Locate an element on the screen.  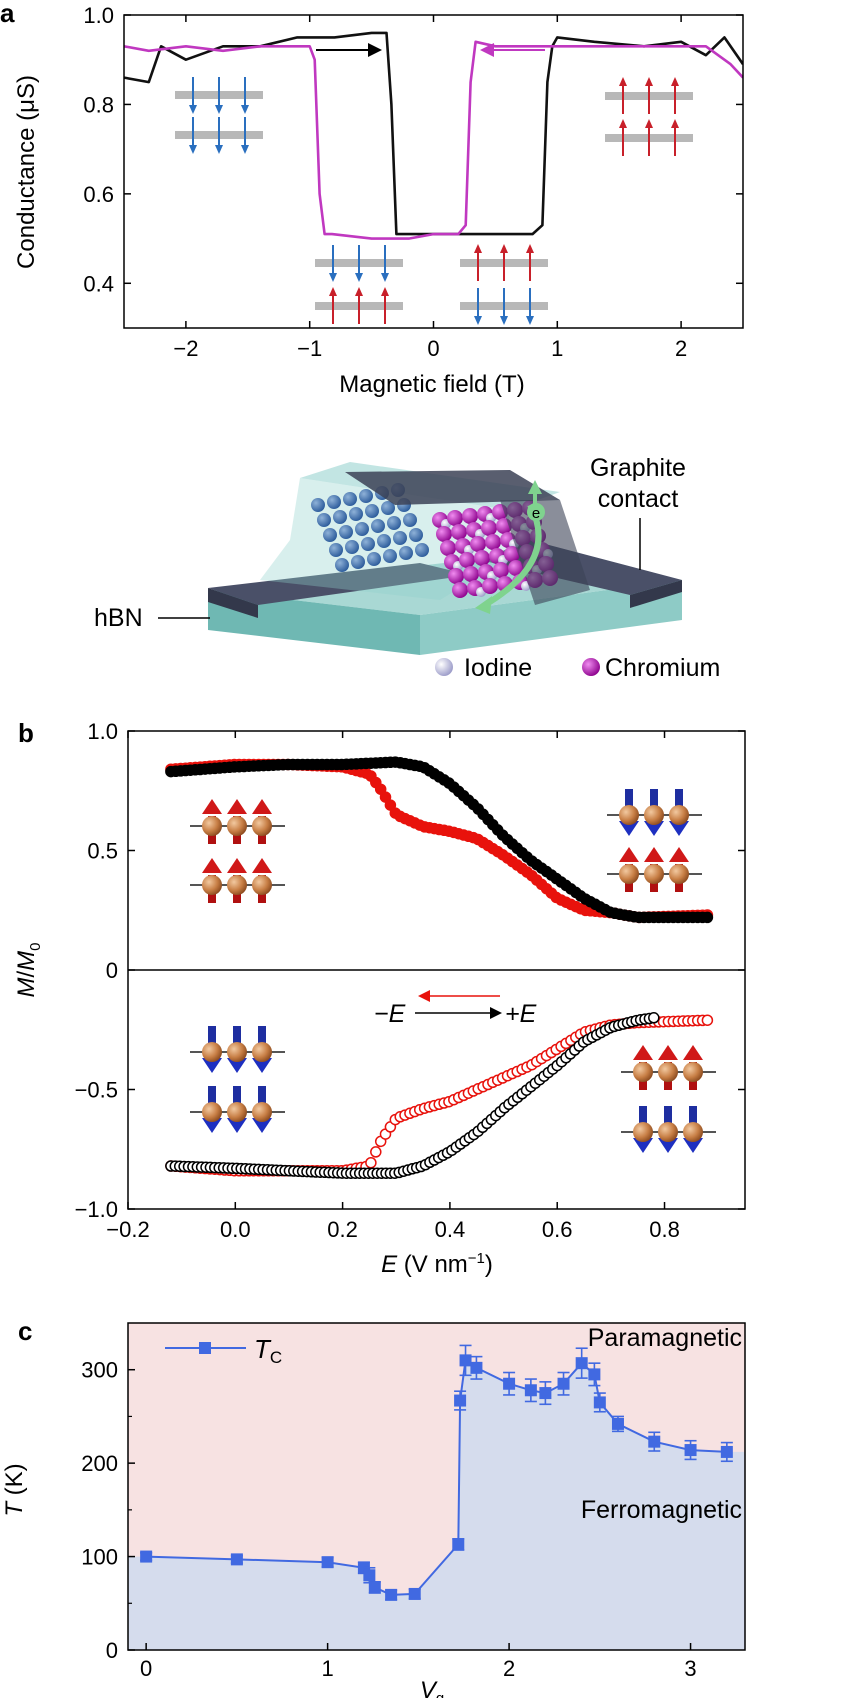
sweep-arrow-black-head is located at coordinates (375, 50).